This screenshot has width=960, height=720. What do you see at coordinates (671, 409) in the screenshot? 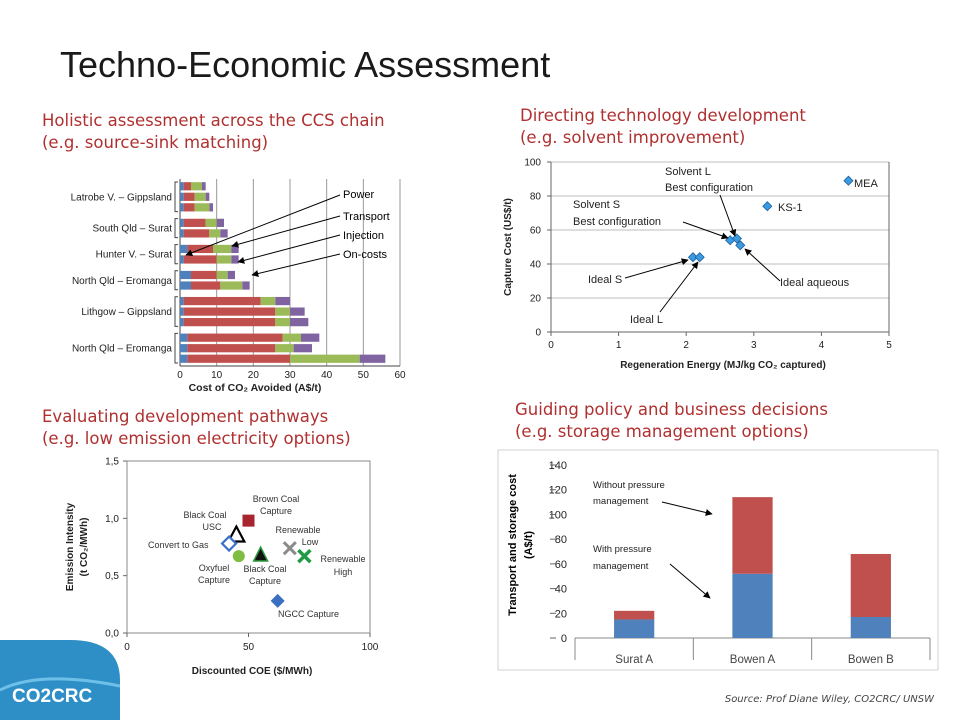
I see `heading-line: Guiding policy and business decisions` at bounding box center [671, 409].